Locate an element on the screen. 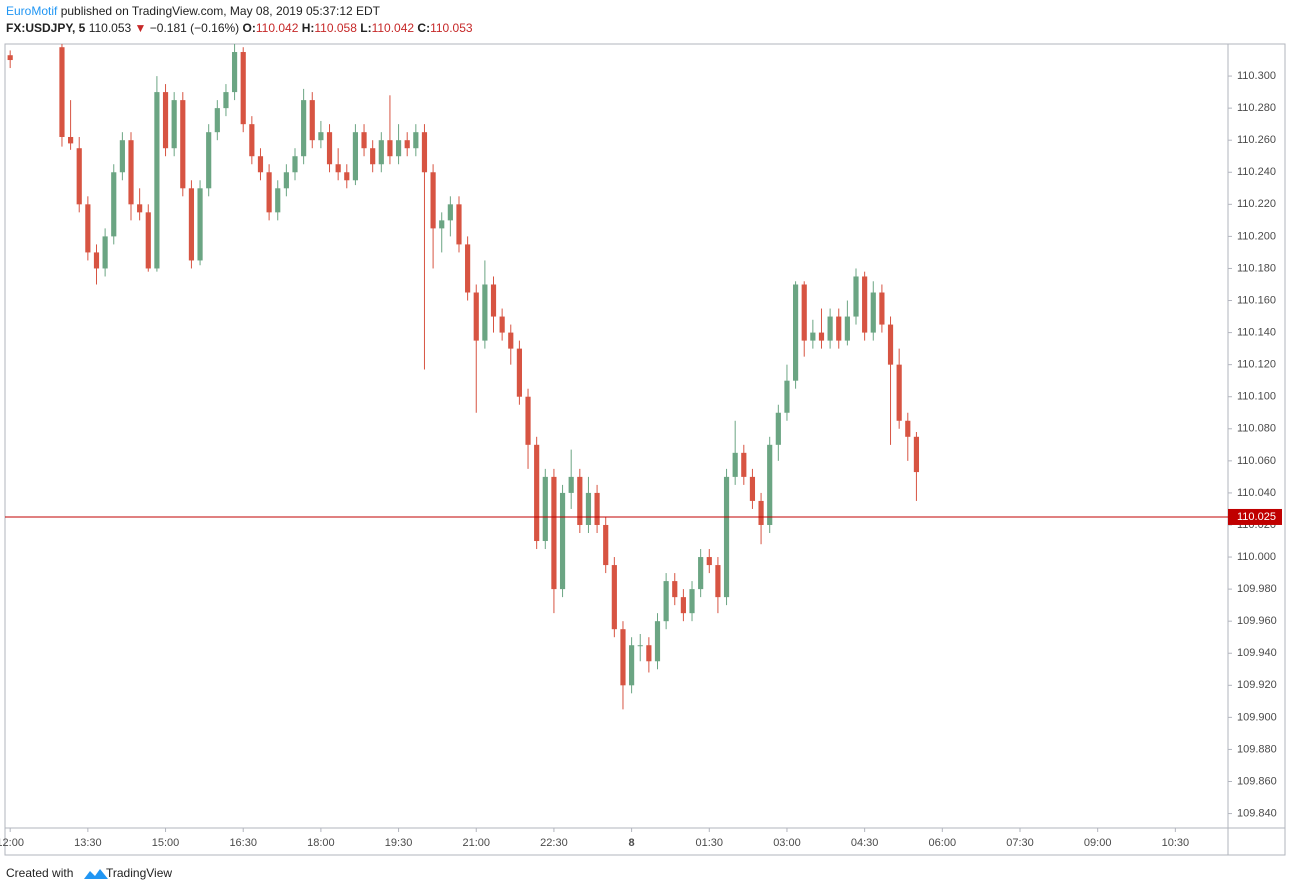 This screenshot has height=892, width=1292. x-tick-label: 19:30 is located at coordinates (399, 843).